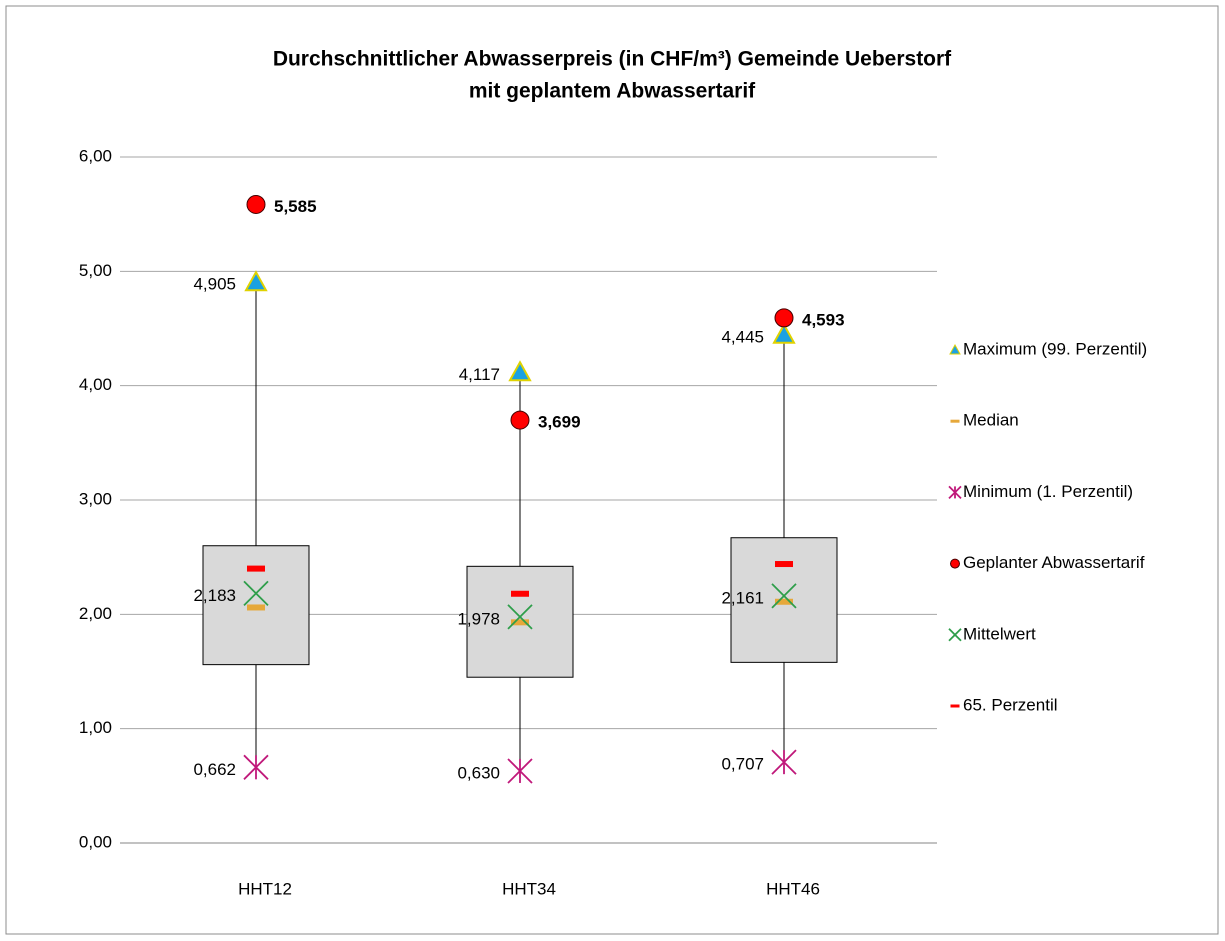  Describe the element at coordinates (95, 498) in the screenshot. I see `y-tick-label: 3,00` at that location.